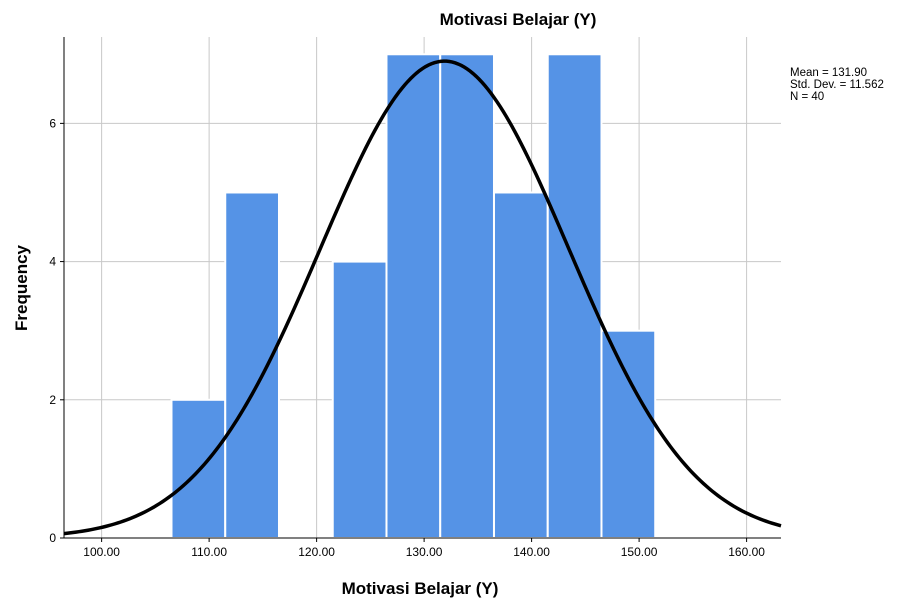 The width and height of the screenshot is (905, 605). What do you see at coordinates (518, 19) in the screenshot?
I see `chart-title: Motivasi Belajar (Y)` at bounding box center [518, 19].